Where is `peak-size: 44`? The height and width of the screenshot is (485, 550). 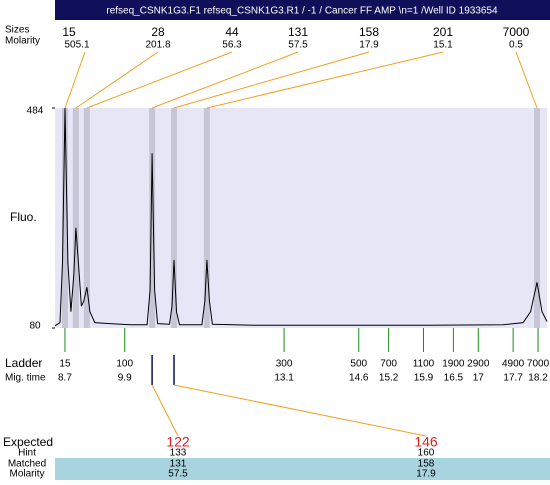
peak-size: 44 is located at coordinates (232, 32).